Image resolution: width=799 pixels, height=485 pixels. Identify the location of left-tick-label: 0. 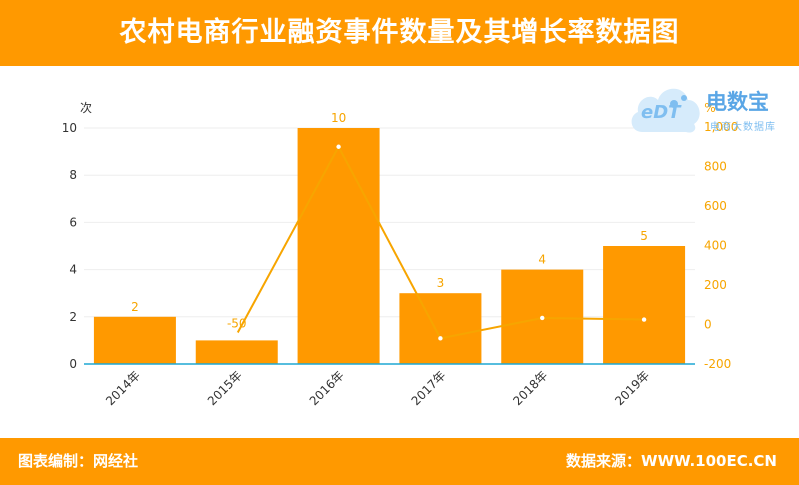
(73, 364).